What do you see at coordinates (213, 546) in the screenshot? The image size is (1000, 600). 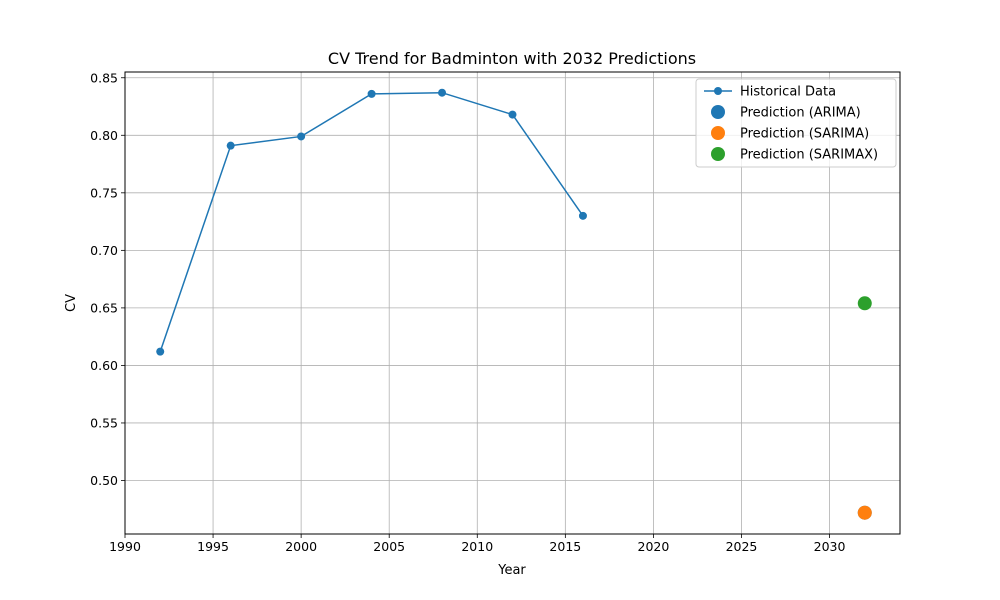 I see `x-tick-label: 1995` at bounding box center [213, 546].